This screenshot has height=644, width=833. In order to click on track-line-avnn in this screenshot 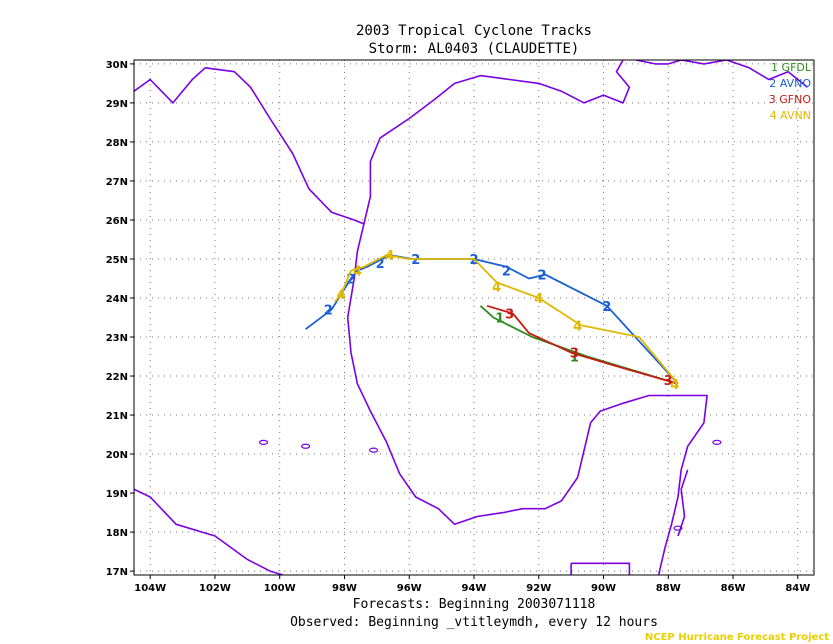, I will do `click(506, 319)`.